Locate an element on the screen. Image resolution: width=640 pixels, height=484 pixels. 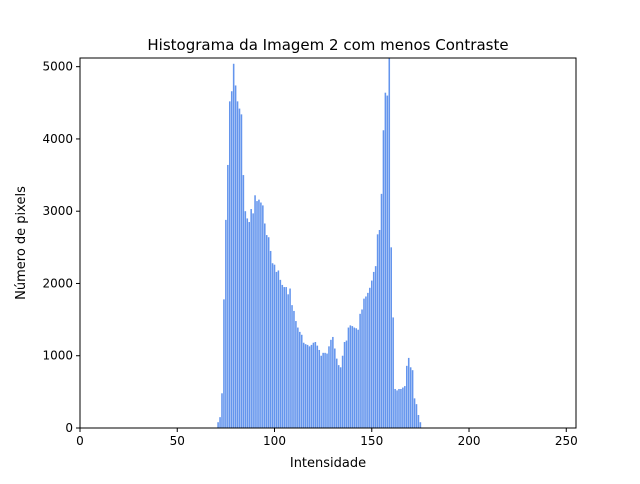
y-tick-label: 2000 is located at coordinates (57, 283).